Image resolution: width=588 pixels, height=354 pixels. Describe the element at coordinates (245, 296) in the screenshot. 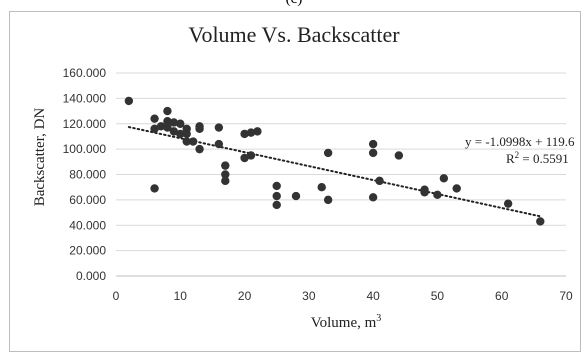

I see `x-tick-label: 20` at that location.